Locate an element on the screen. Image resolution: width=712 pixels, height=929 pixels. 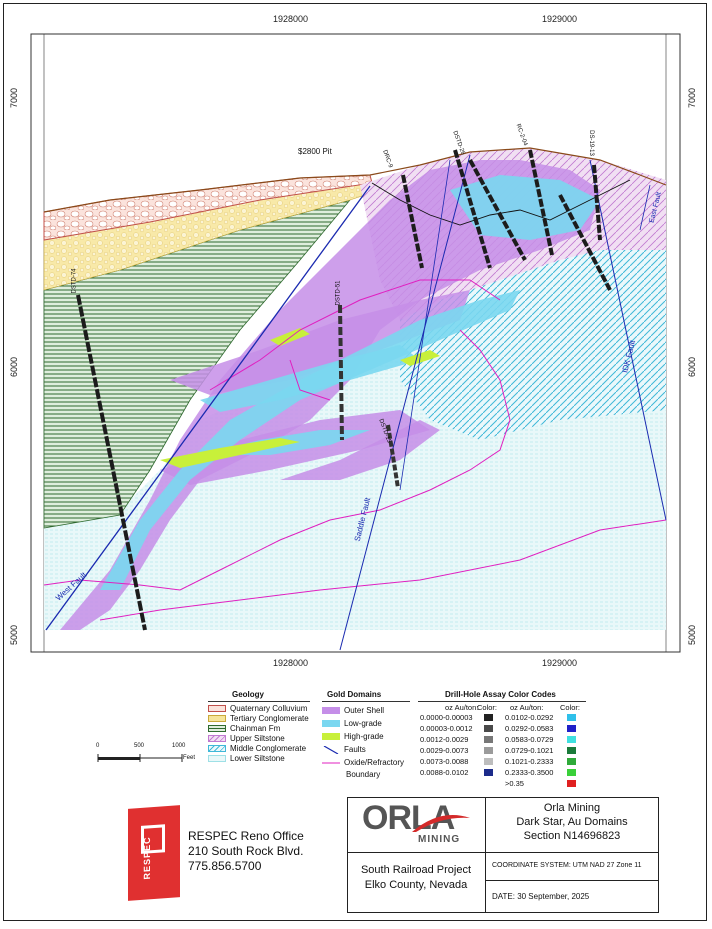
assay-row: 0.0029-0.0073 is located at coordinates (444, 750).